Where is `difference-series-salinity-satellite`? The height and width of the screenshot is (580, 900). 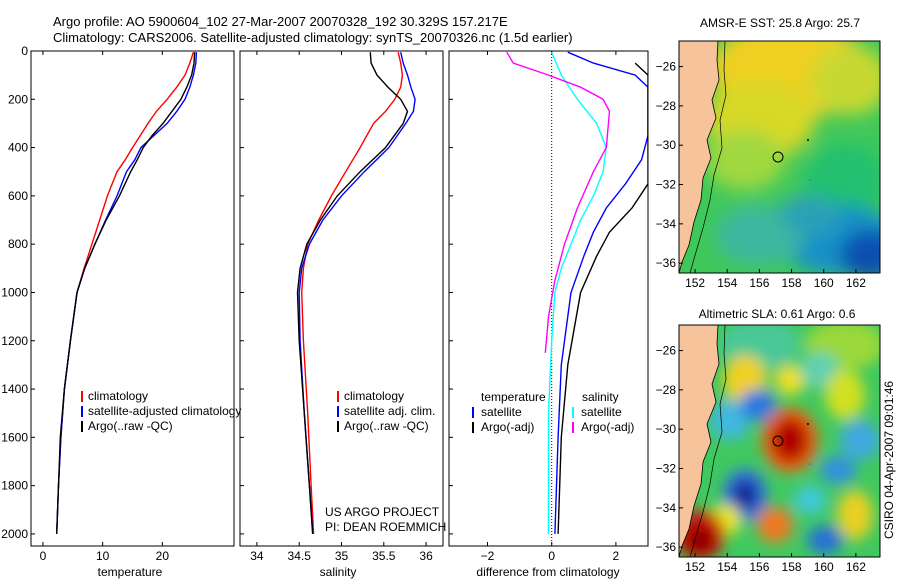 difference-series-salinity-satellite is located at coordinates (577, 292).